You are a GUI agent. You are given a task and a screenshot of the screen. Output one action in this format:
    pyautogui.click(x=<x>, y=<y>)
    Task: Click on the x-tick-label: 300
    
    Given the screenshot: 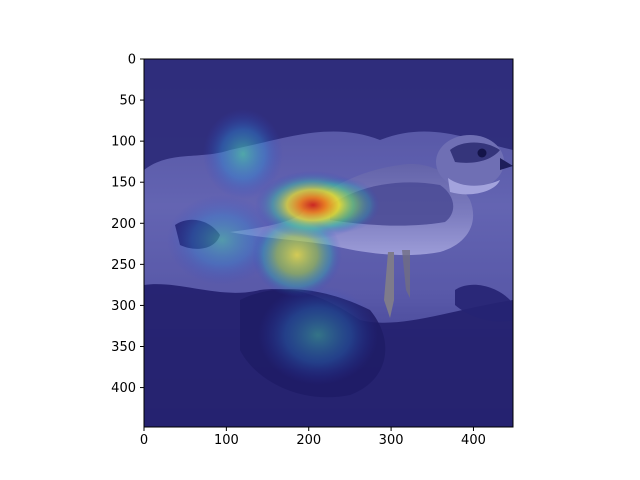 What is the action you would take?
    pyautogui.click(x=391, y=440)
    